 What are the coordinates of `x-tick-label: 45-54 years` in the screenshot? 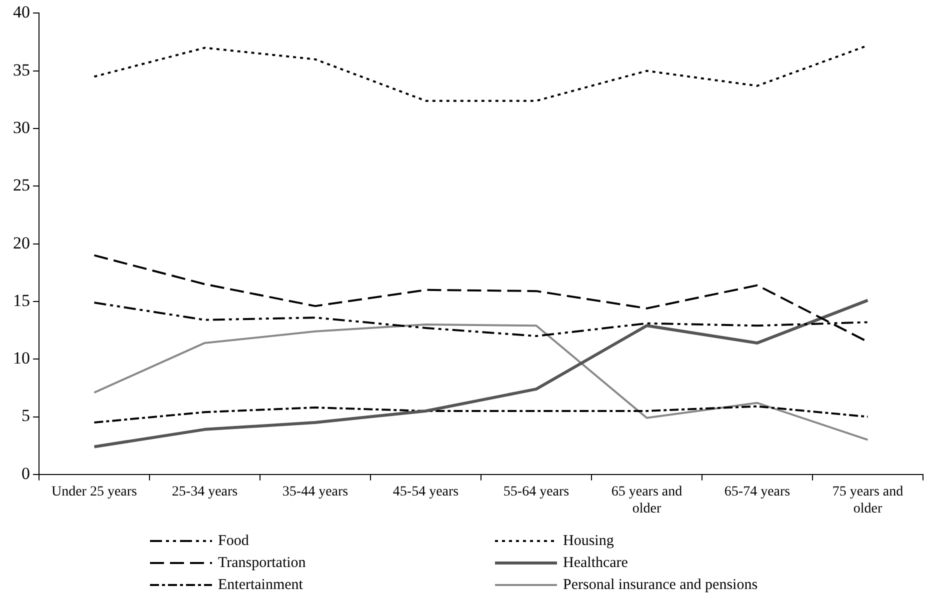 It's located at (425, 492).